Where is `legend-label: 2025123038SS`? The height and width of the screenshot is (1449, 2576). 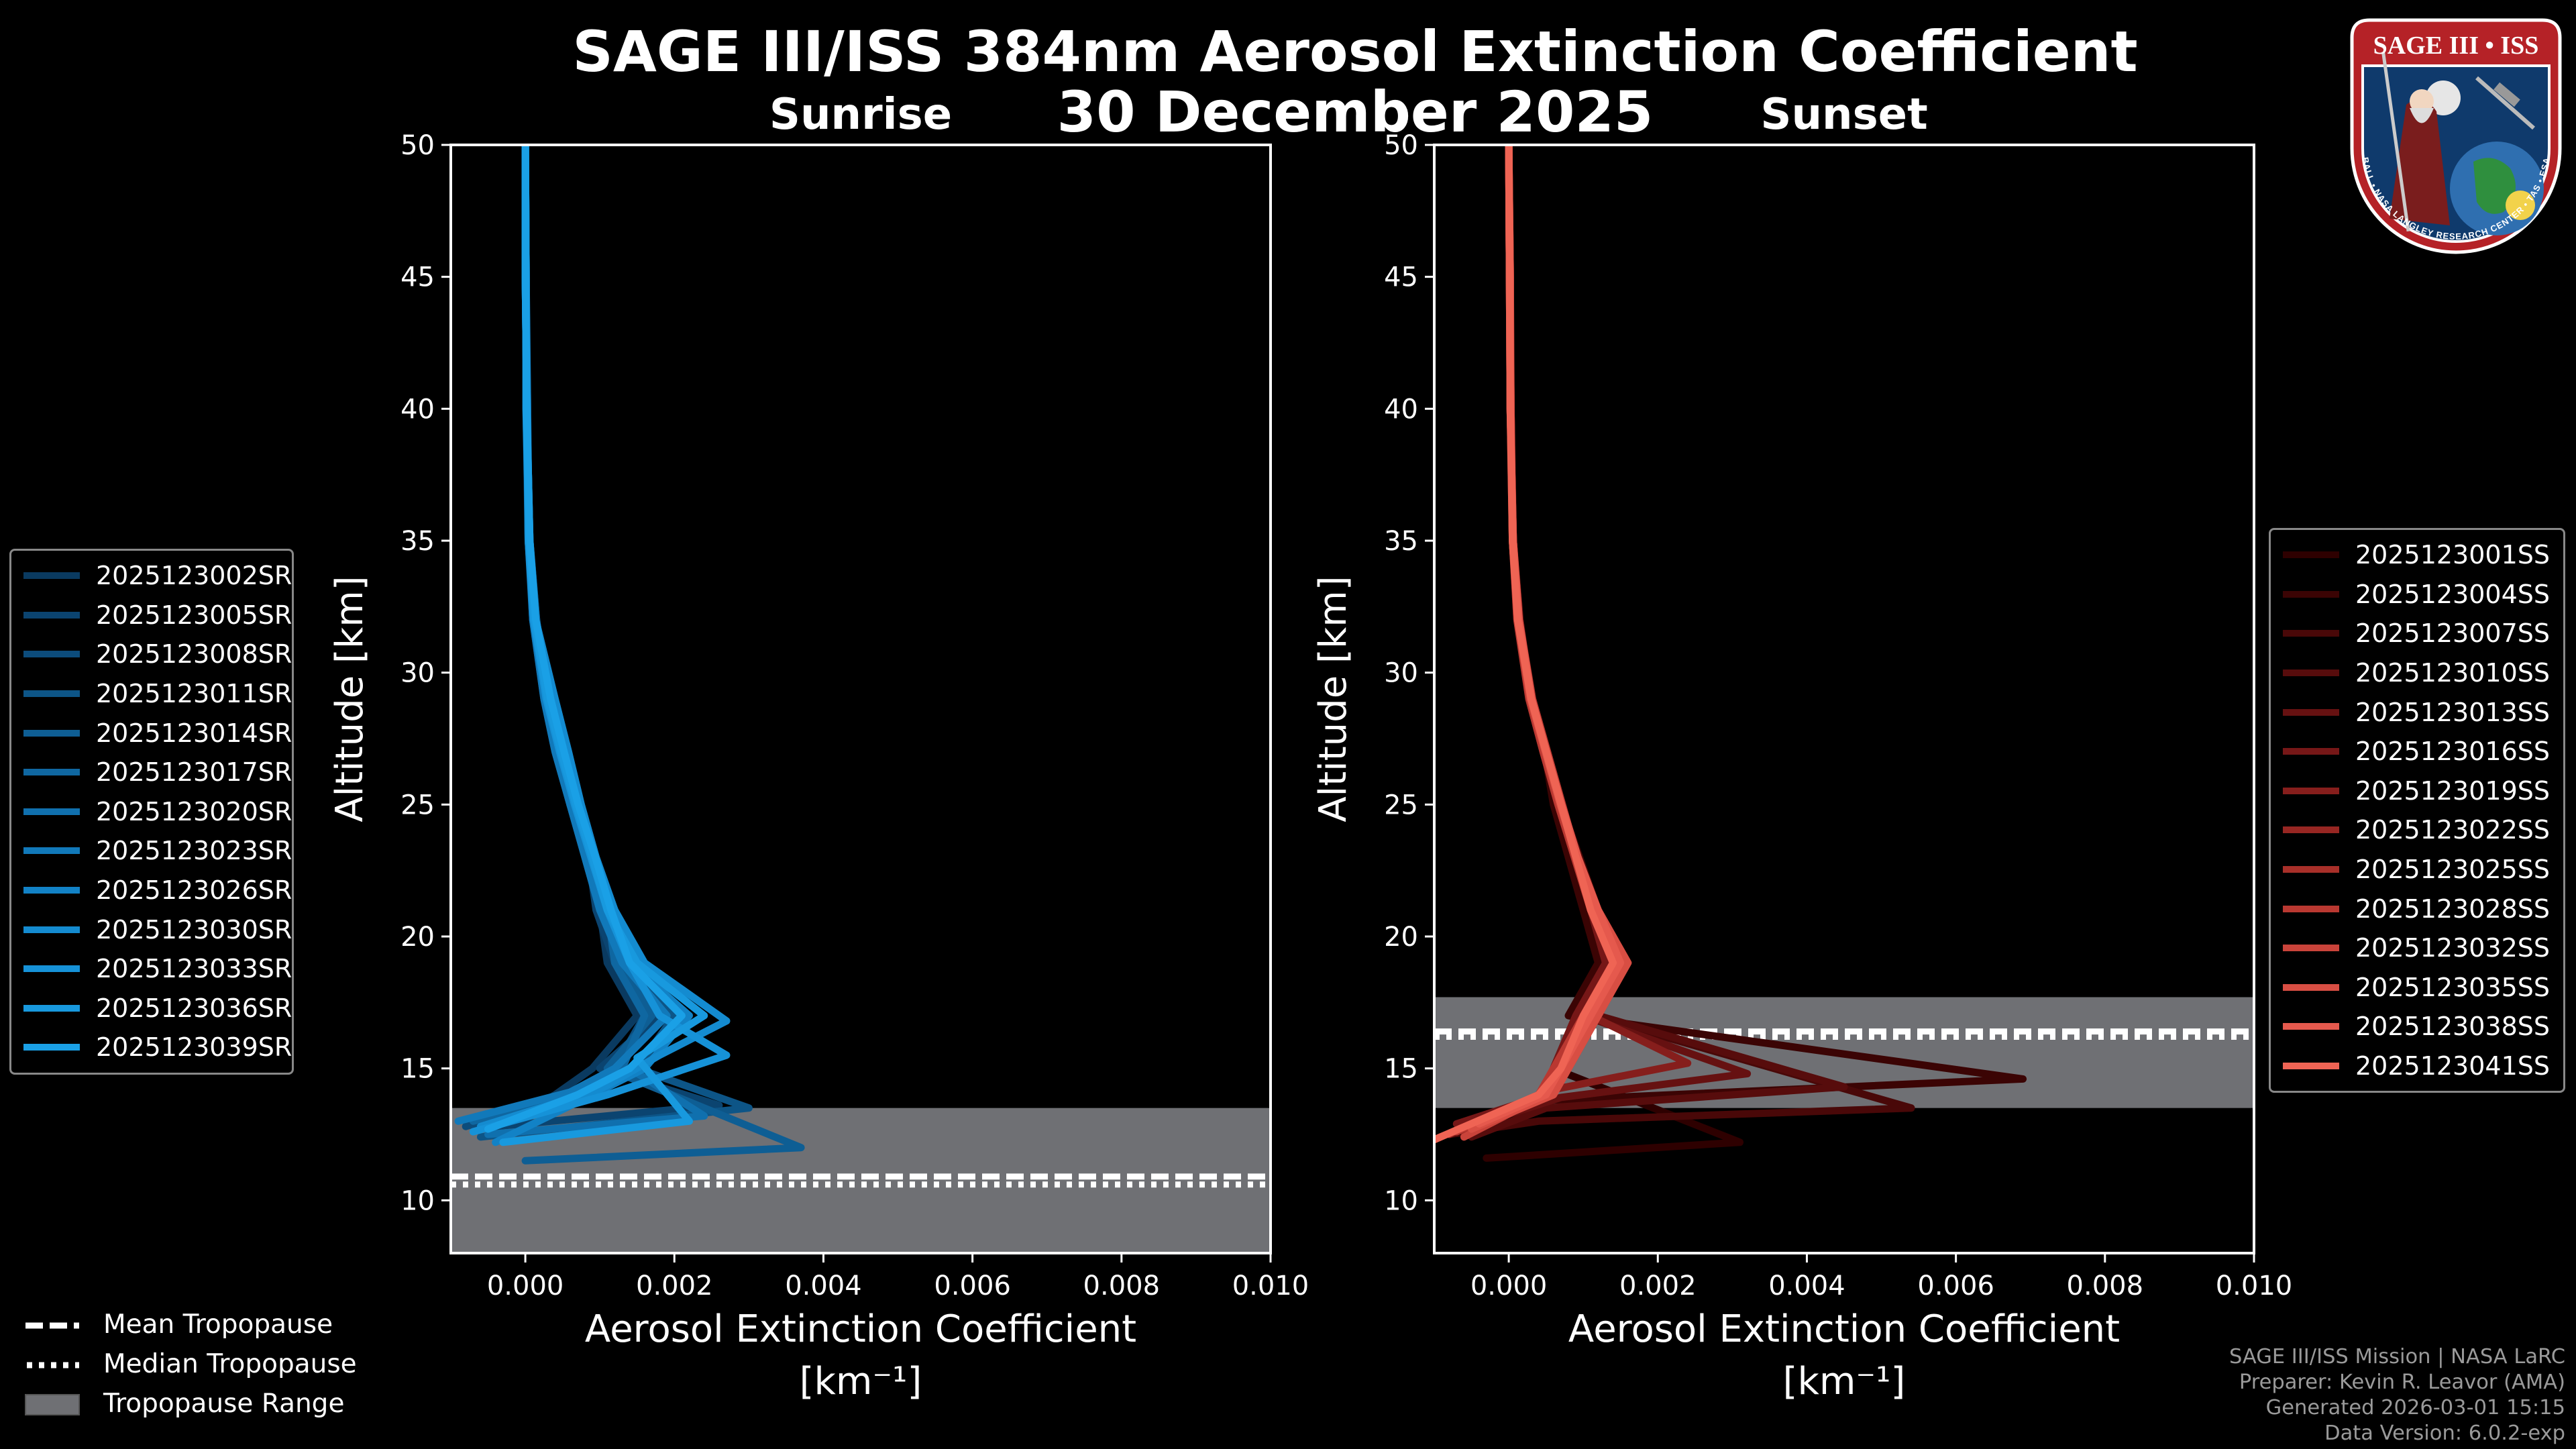 legend-label: 2025123038SS is located at coordinates (2453, 1027).